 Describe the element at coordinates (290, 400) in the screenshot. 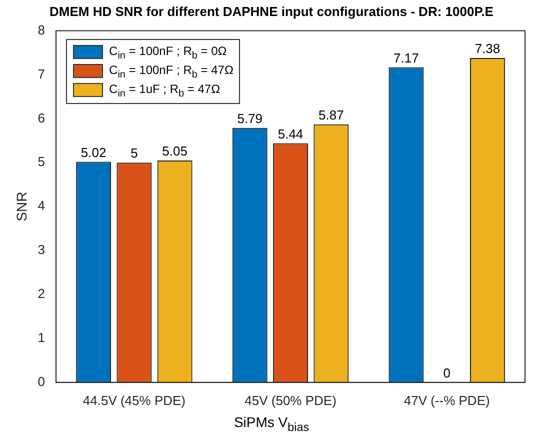

I see `x-tick-label: 45V (50% PDE)` at that location.